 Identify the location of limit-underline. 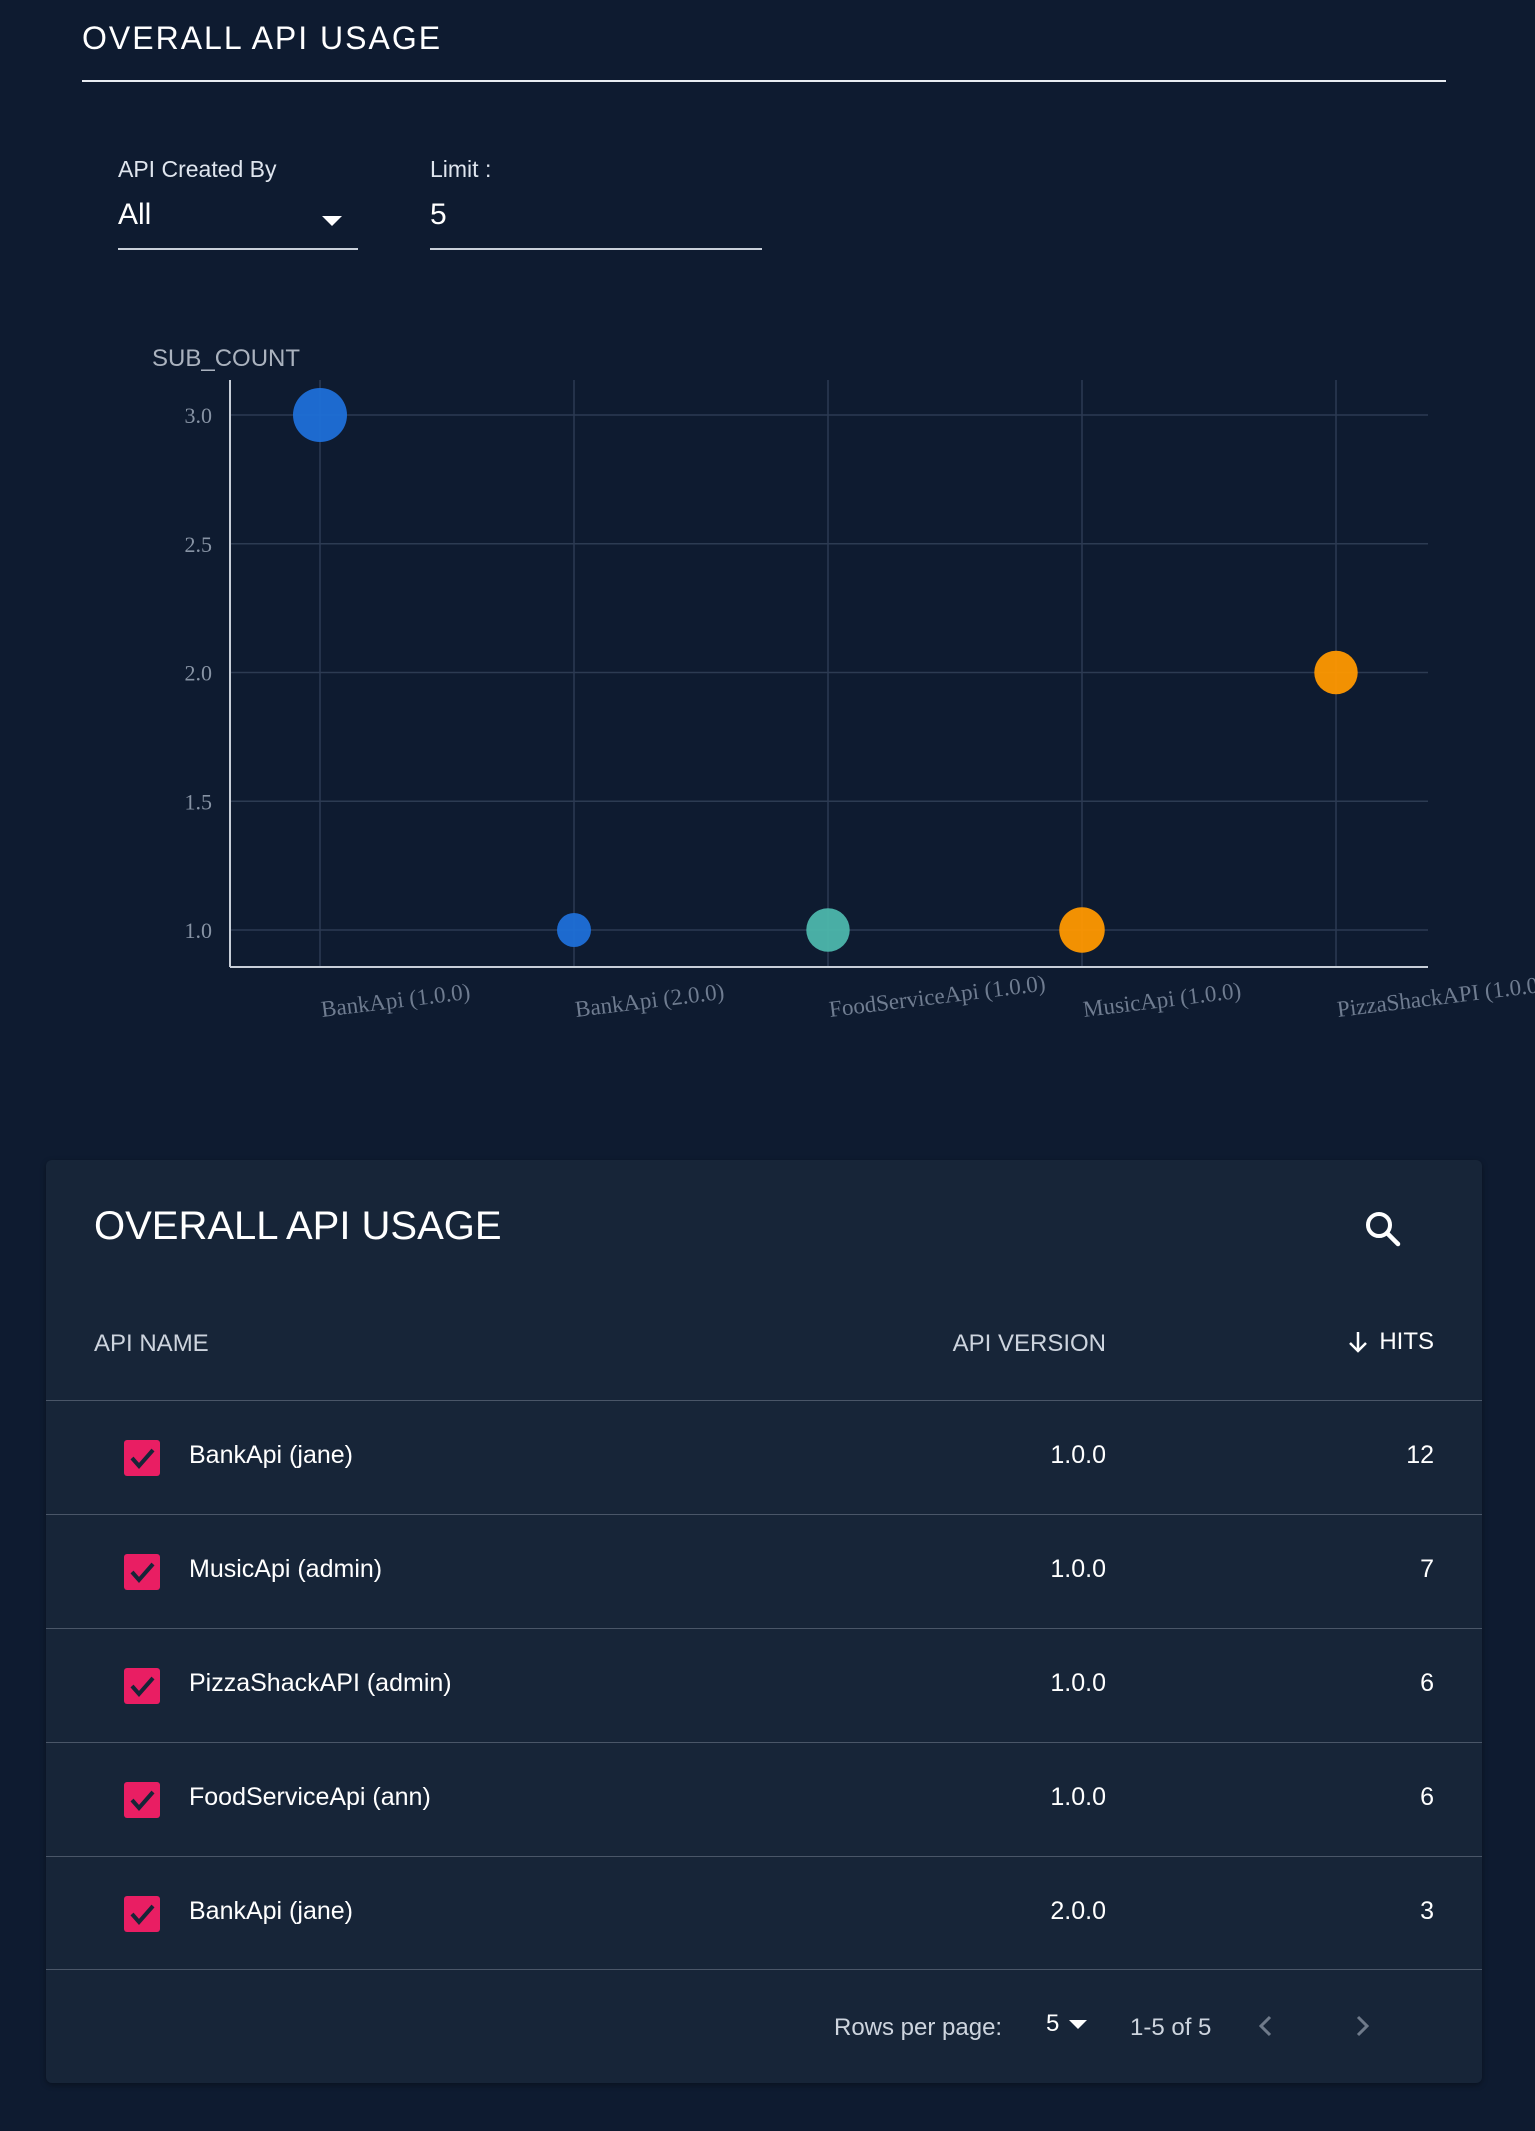
(596, 249).